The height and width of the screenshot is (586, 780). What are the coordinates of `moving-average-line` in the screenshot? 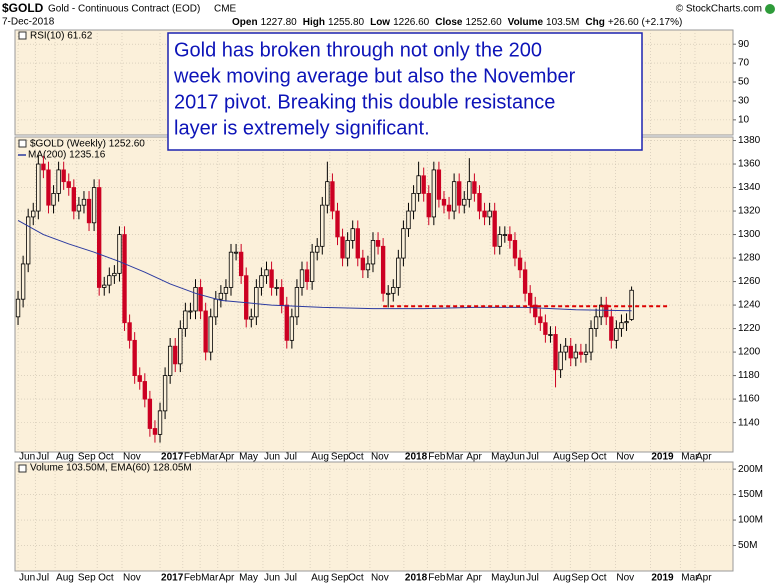 It's located at (324, 266).